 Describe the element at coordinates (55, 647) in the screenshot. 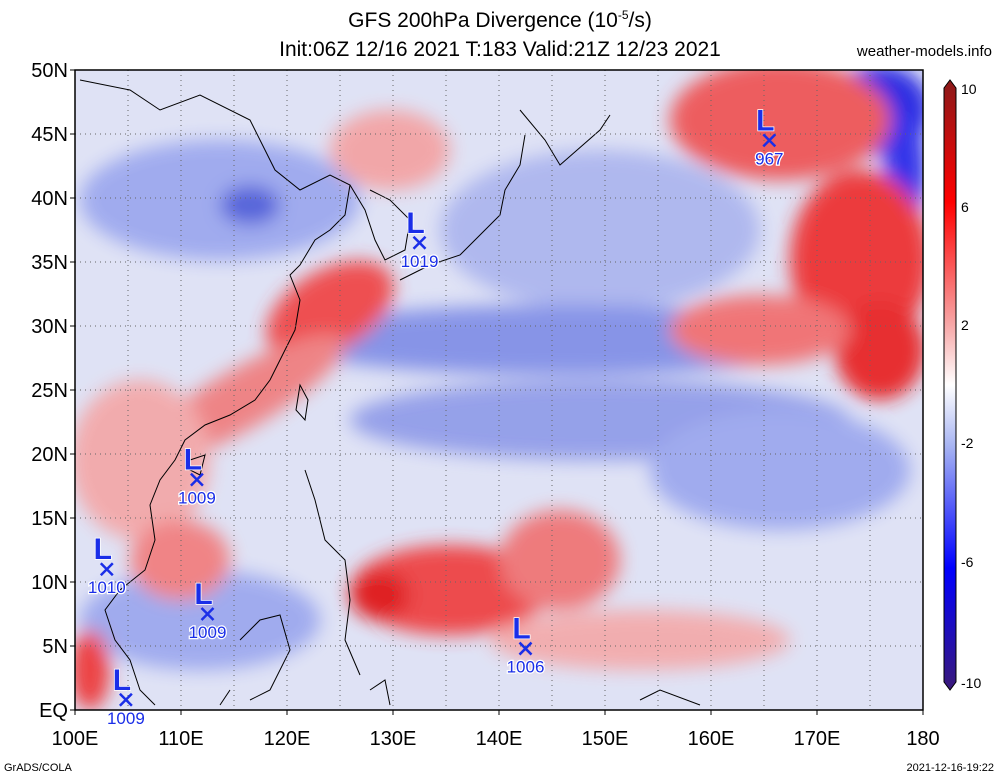

I see `lat-tick-label: 5N` at that location.